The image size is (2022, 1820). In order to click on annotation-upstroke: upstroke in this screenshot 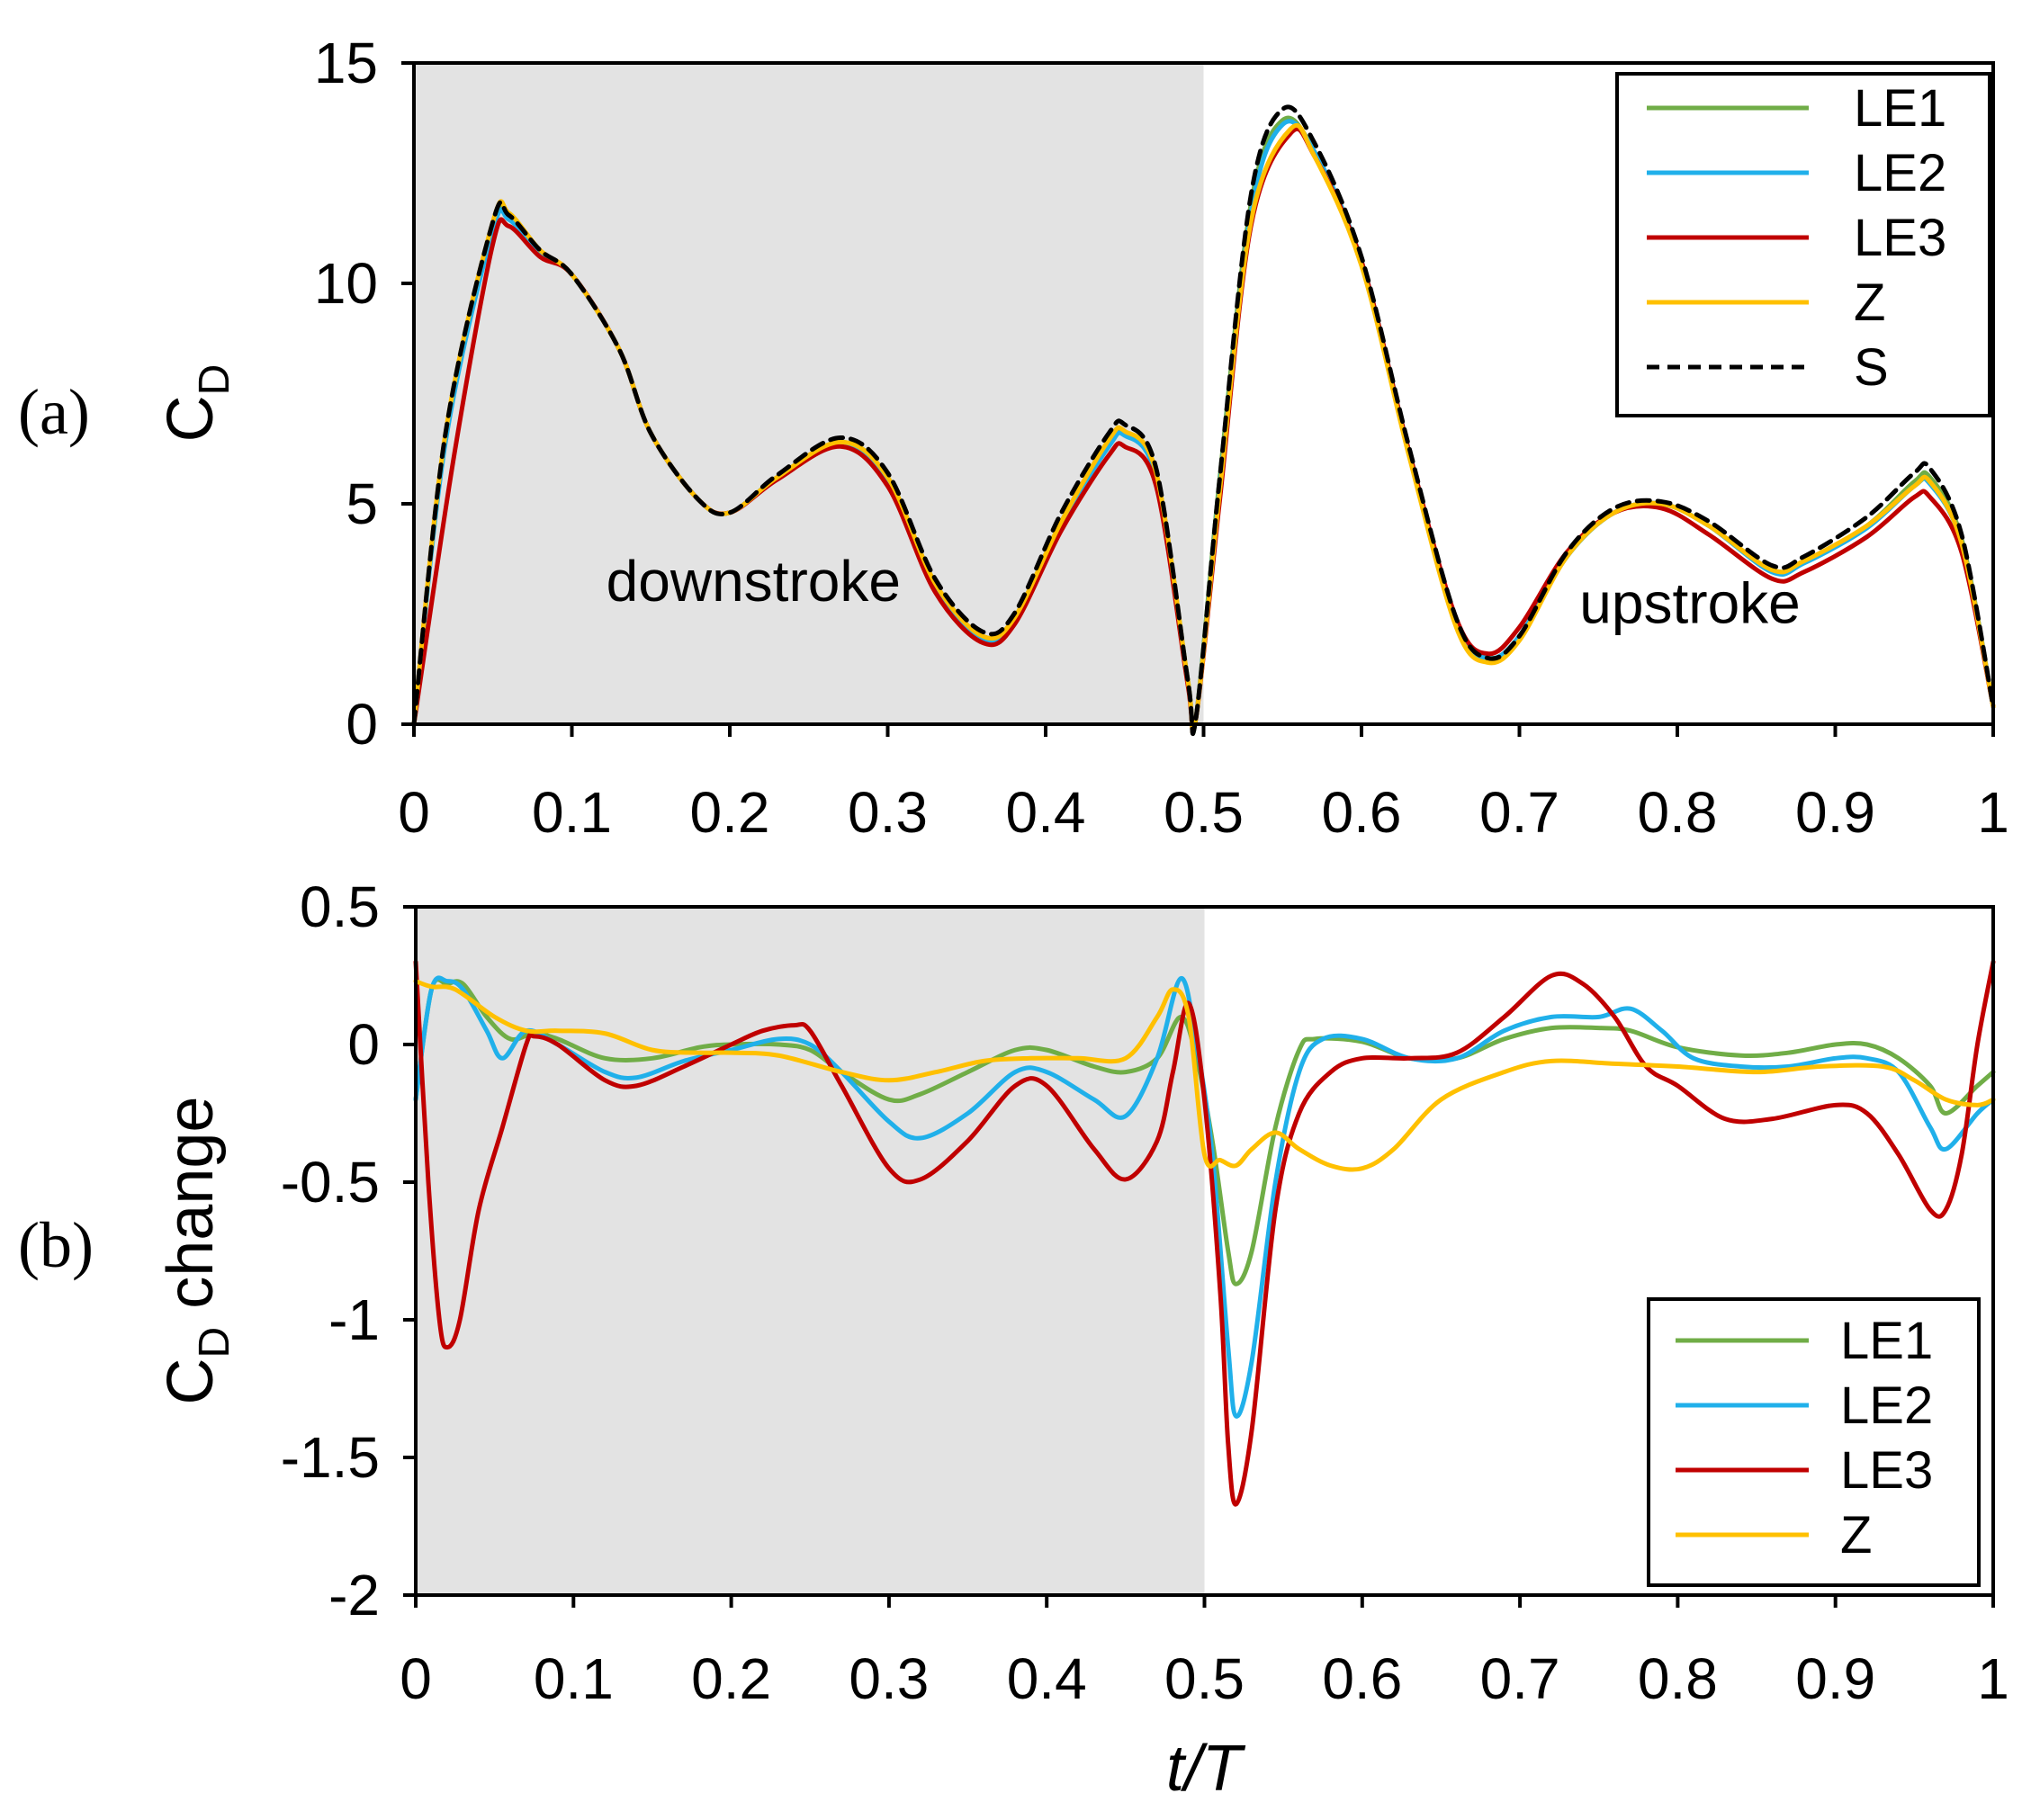, I will do `click(1689, 602)`.